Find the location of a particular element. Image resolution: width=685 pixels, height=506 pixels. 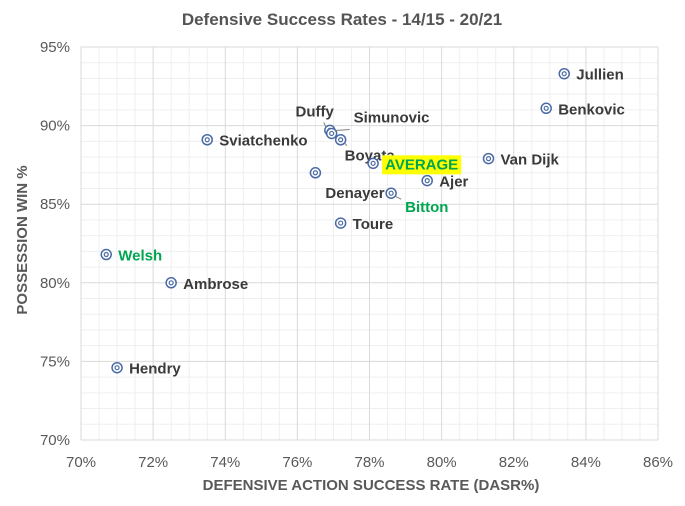

point-welsh: Welsh is located at coordinates (131, 256).